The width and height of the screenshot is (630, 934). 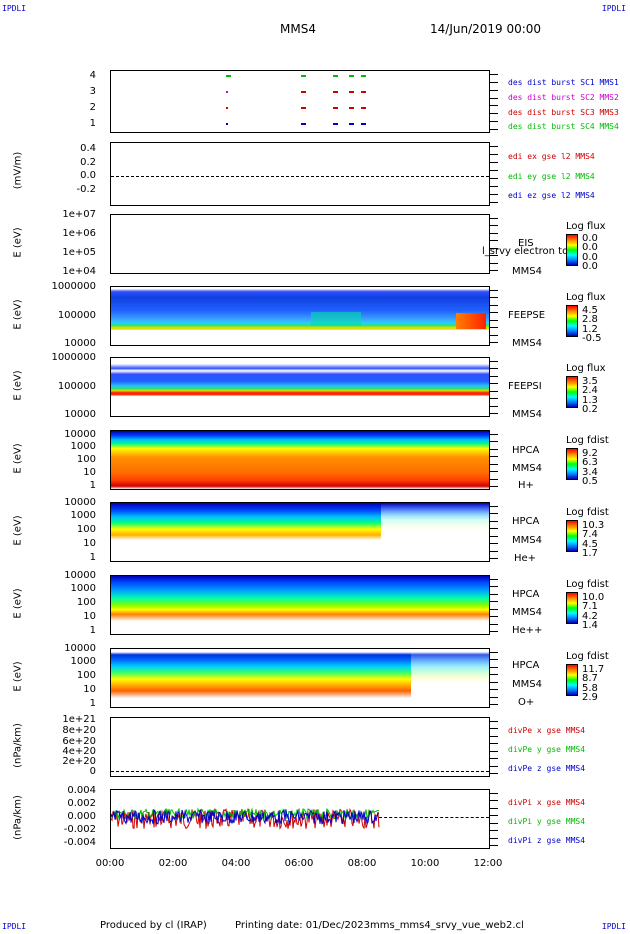 I want to click on xtick-1: 02:00, so click(x=173, y=863).